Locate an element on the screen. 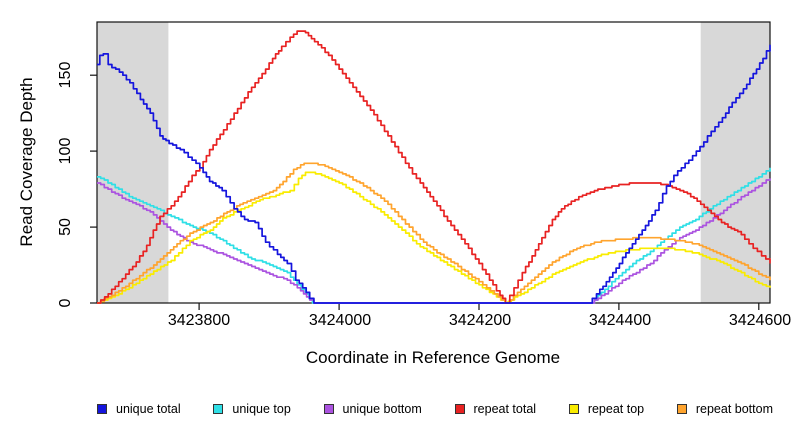 The height and width of the screenshot is (432, 792). legend-label: repeat total is located at coordinates (505, 409).